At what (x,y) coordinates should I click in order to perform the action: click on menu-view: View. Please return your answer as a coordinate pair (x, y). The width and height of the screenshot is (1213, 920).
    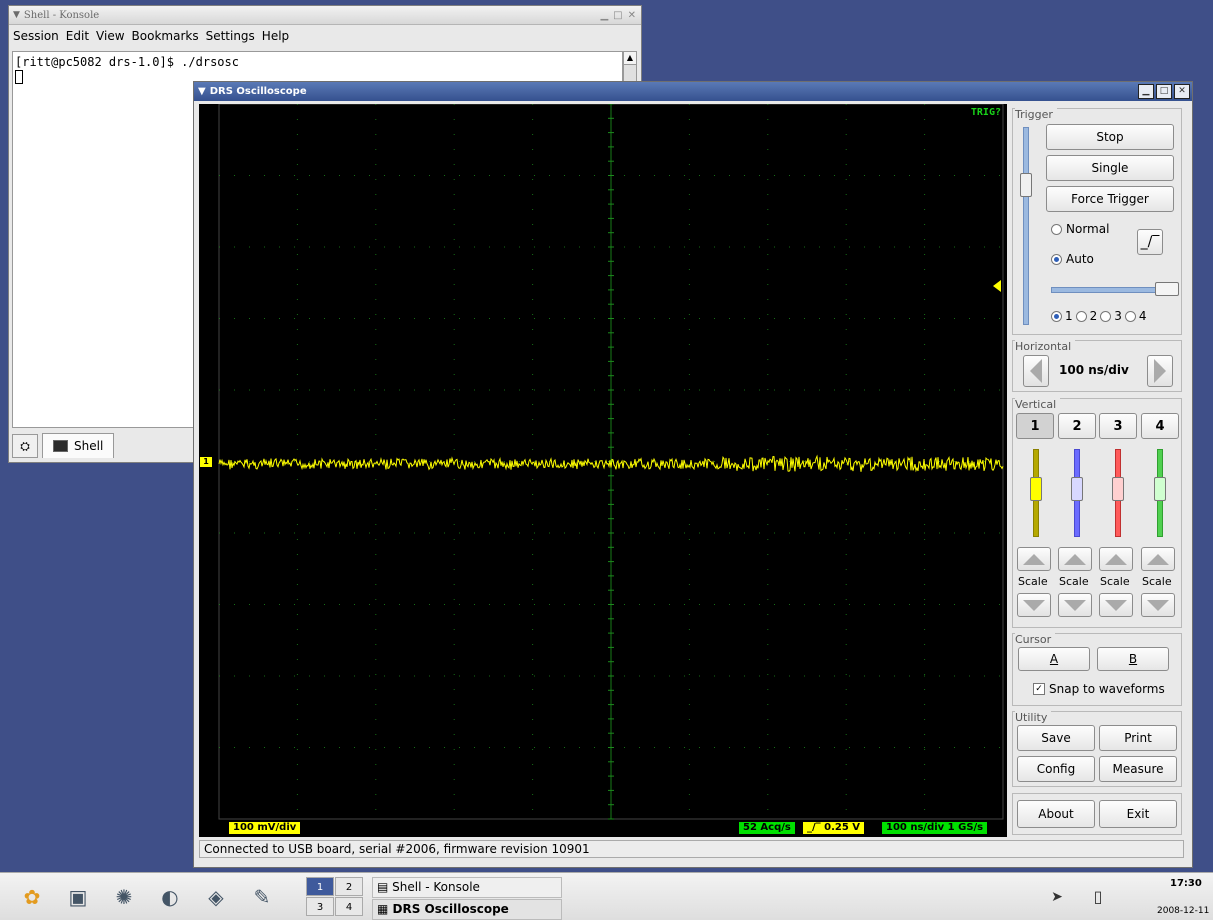
    Looking at the image, I should click on (110, 36).